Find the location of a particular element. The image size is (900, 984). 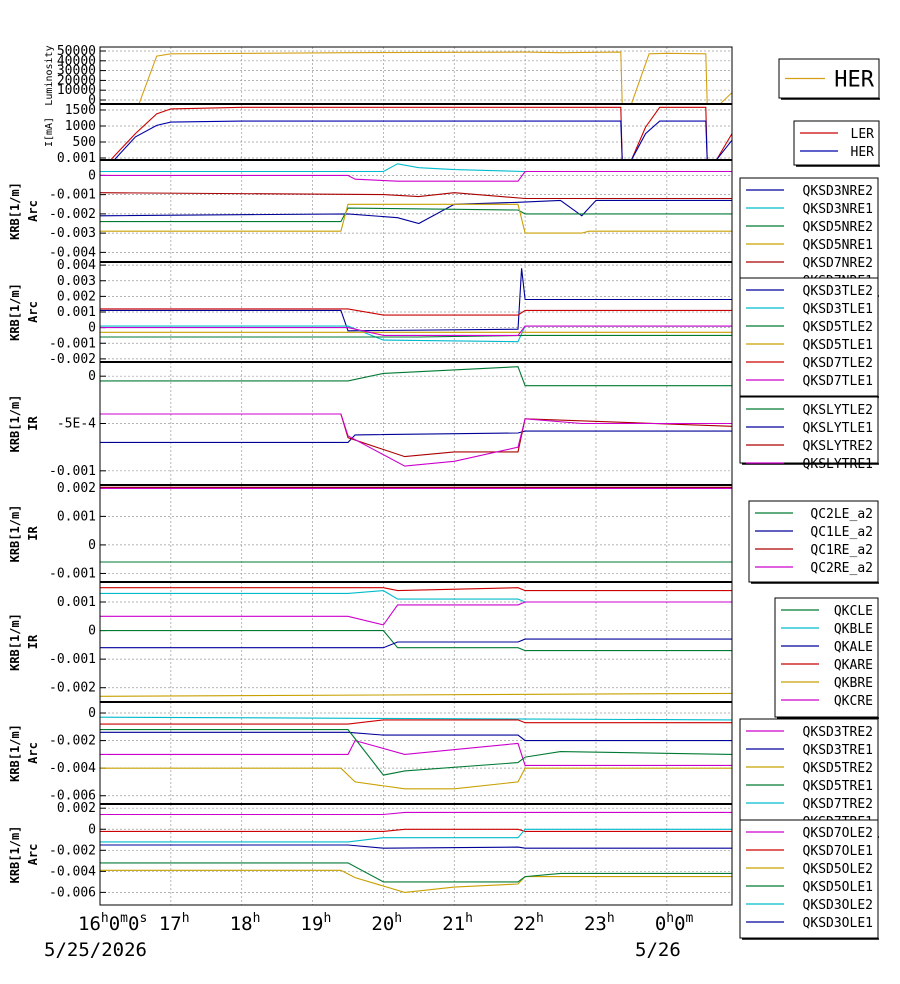

y-tick-label: 20000 is located at coordinates (76, 80).